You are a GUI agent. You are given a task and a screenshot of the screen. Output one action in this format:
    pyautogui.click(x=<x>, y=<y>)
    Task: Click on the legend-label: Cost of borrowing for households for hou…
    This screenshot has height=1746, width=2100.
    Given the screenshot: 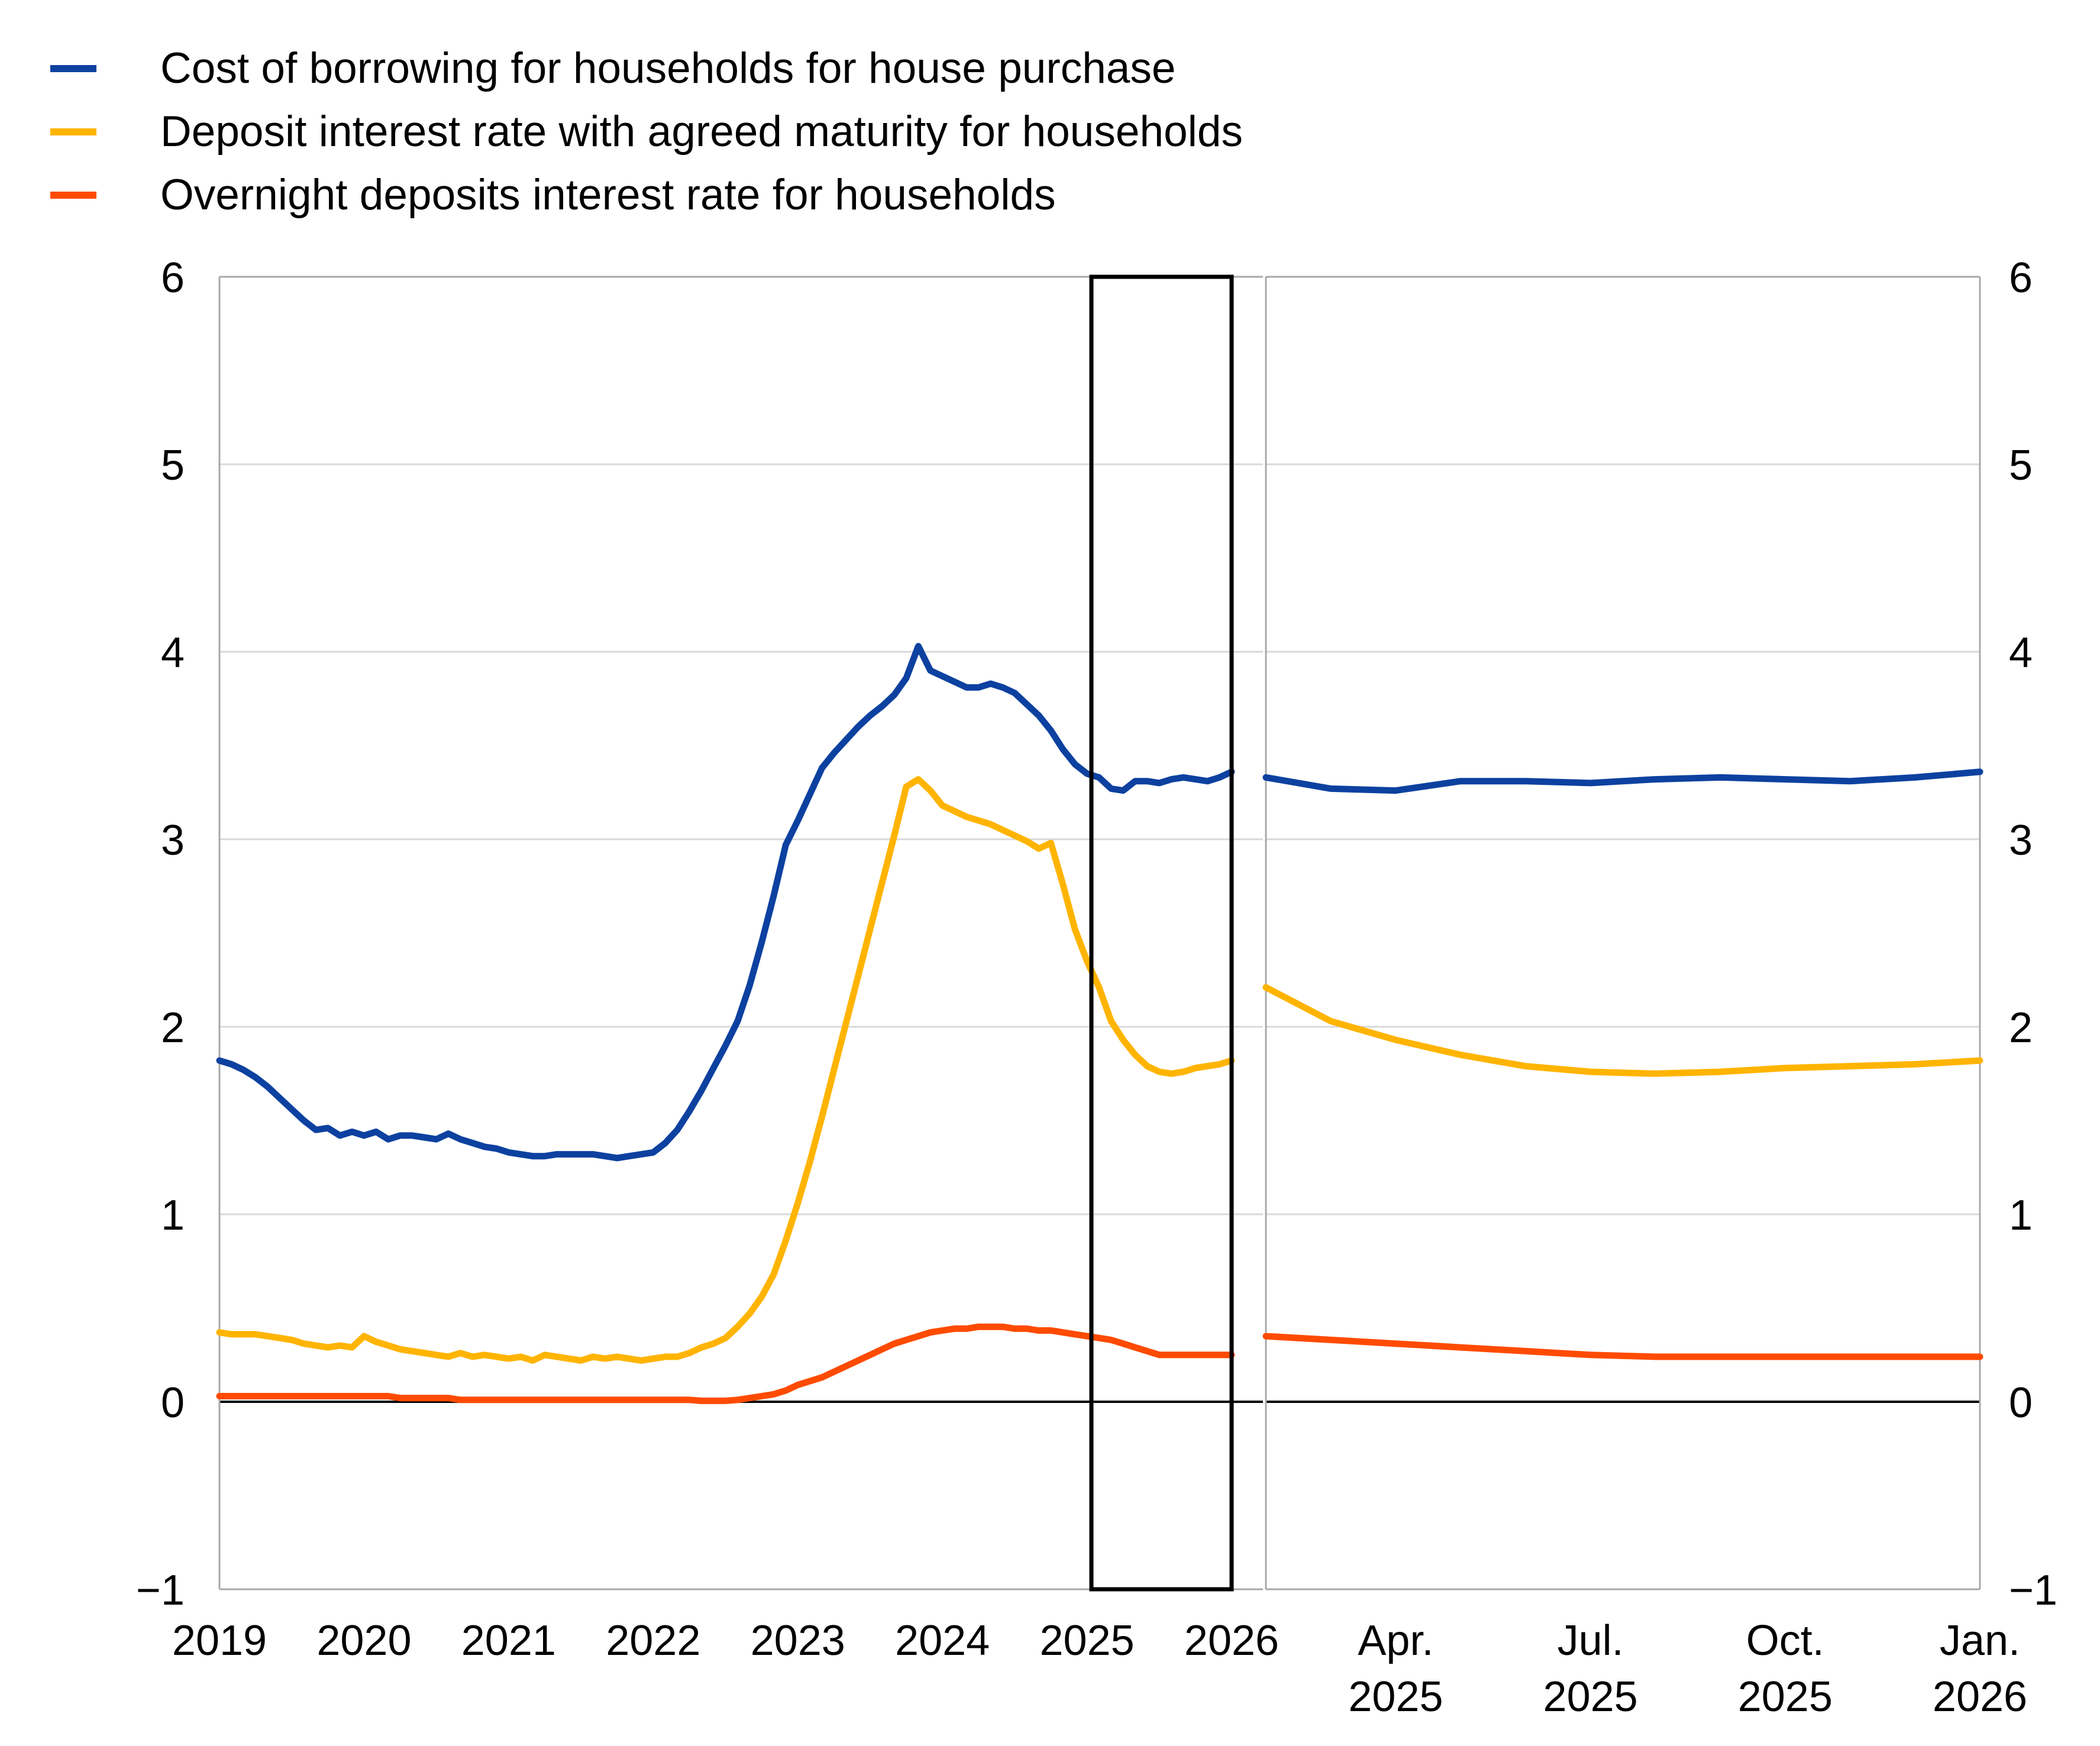 What is the action you would take?
    pyautogui.click(x=668, y=68)
    